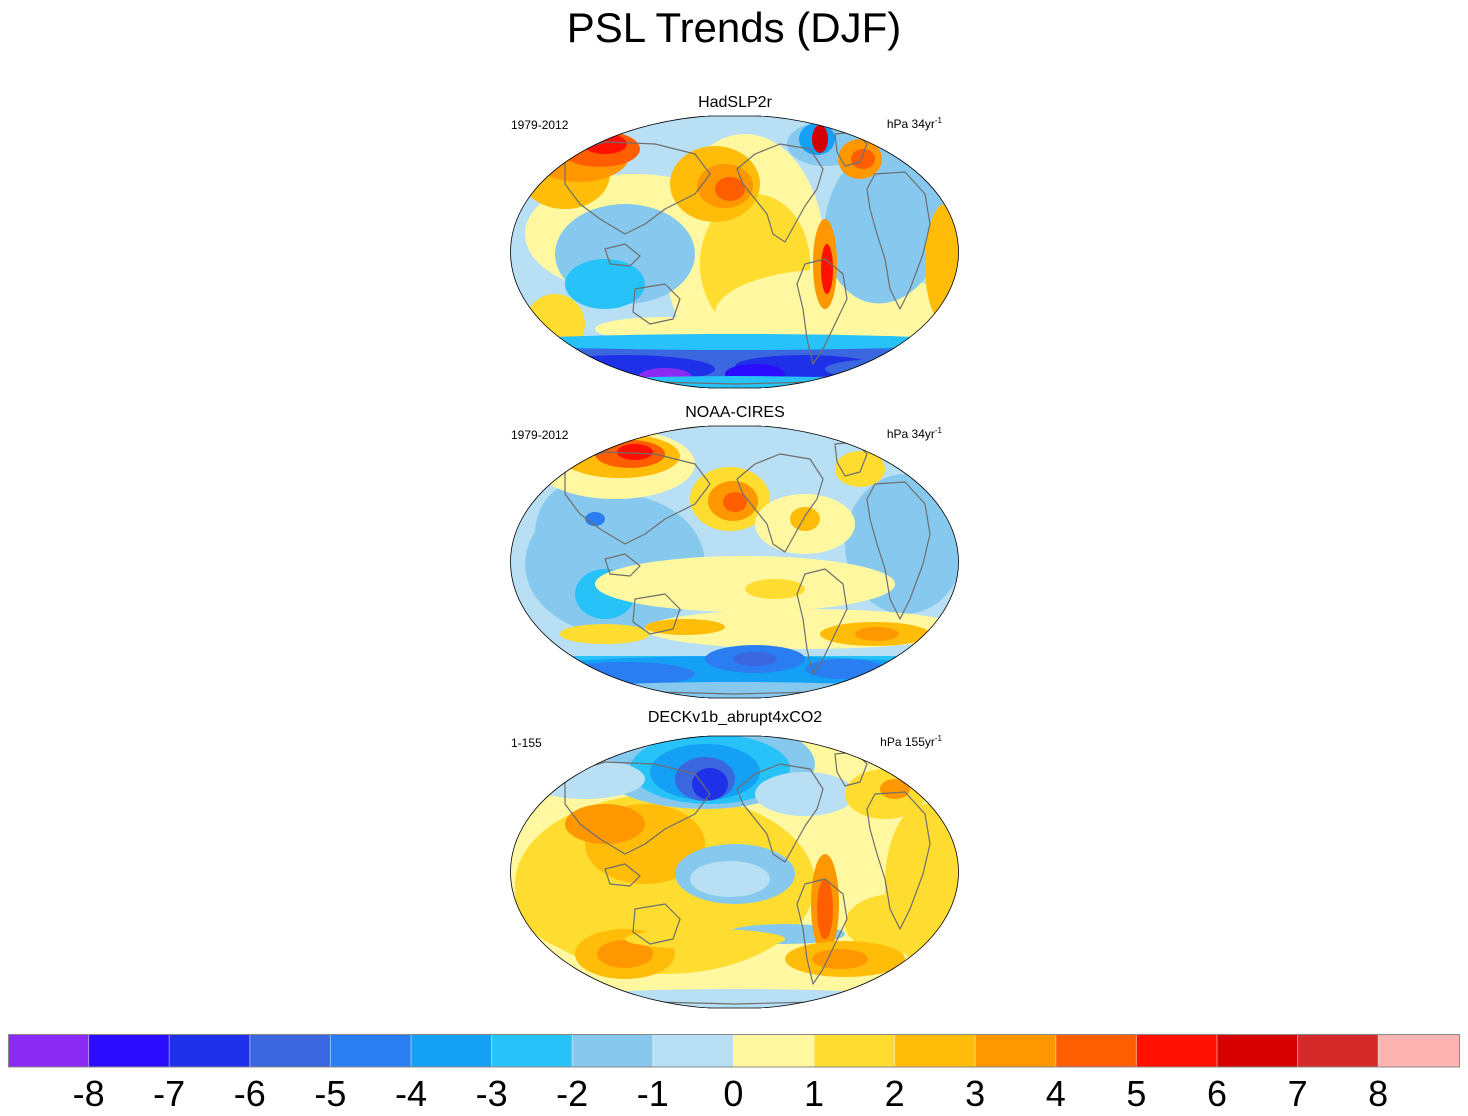 Image resolution: width=1468 pixels, height=1116 pixels. What do you see at coordinates (526, 743) in the screenshot?
I see `panel-period: 1-155` at bounding box center [526, 743].